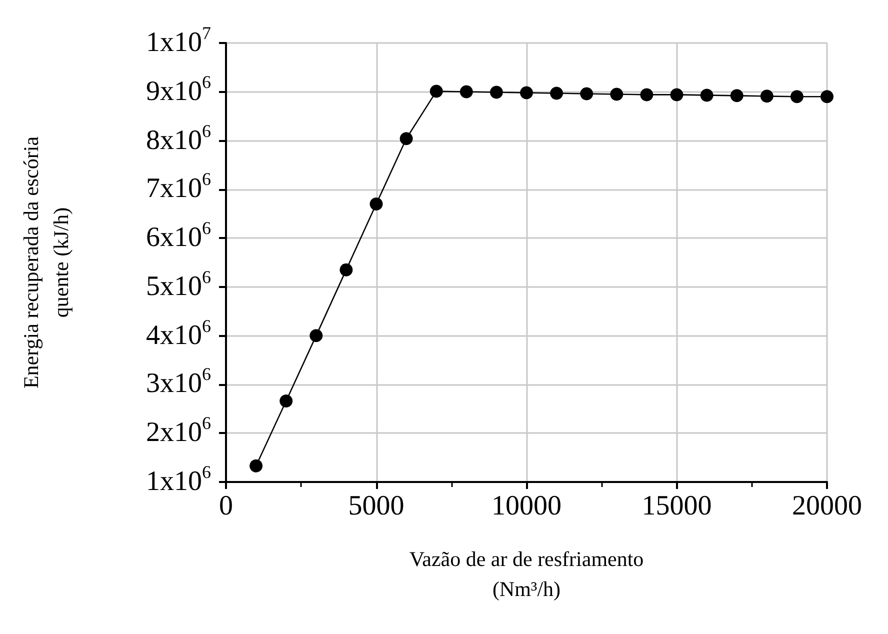  Describe the element at coordinates (178, 236) in the screenshot. I see `y-tick-label: 6x10$^{6}$` at that location.